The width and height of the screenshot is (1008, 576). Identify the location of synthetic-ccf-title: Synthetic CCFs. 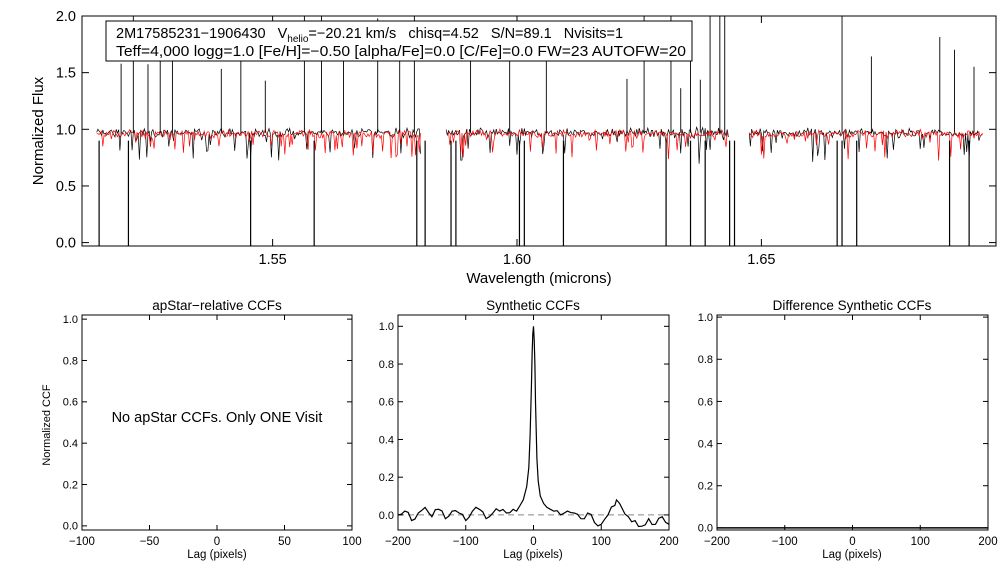
(533, 305).